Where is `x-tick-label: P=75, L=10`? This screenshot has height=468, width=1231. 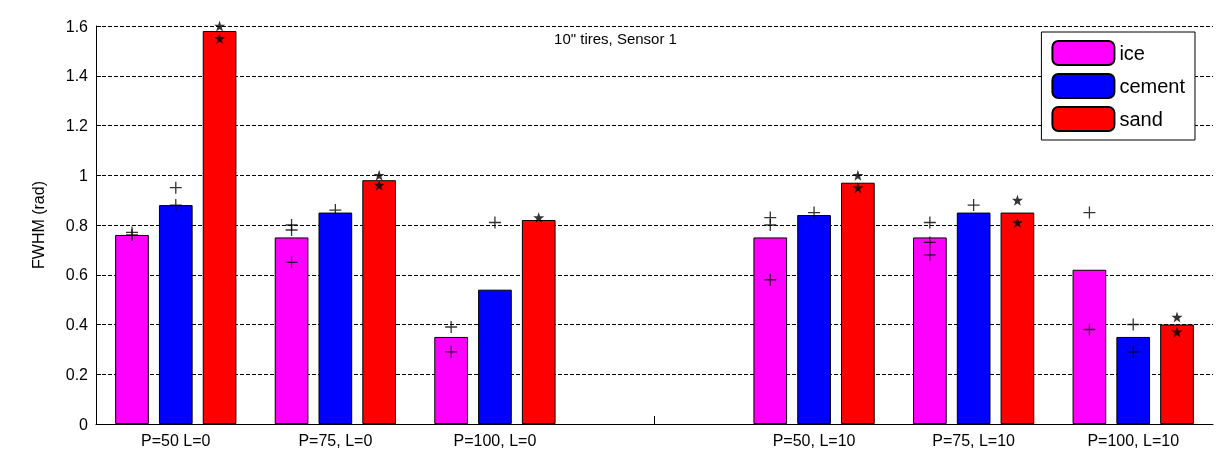
x-tick-label: P=75, L=10 is located at coordinates (974, 440).